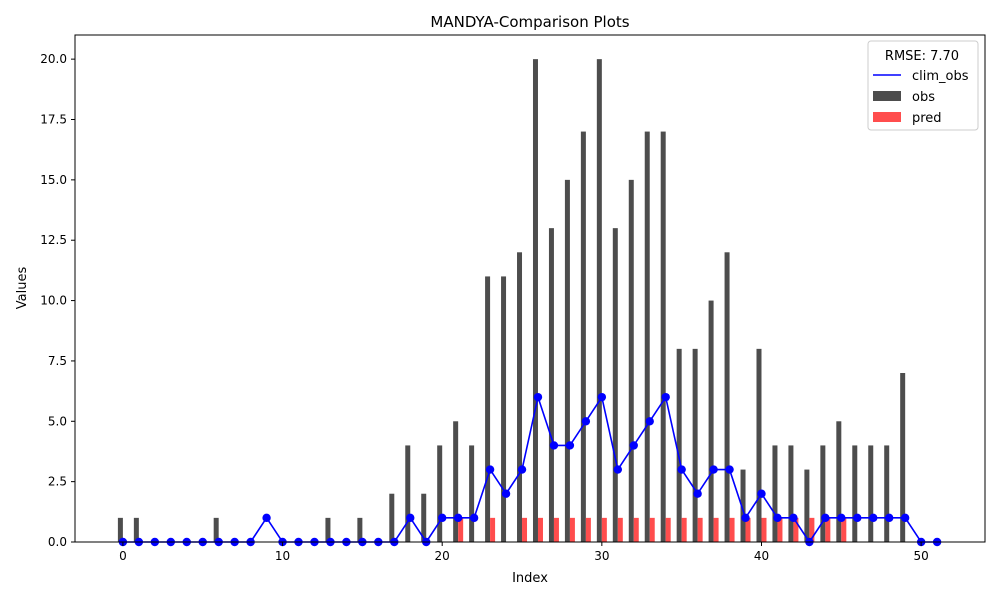 Image resolution: width=1000 pixels, height=600 pixels. I want to click on y-tick-label-5: 12.5, so click(53, 240).